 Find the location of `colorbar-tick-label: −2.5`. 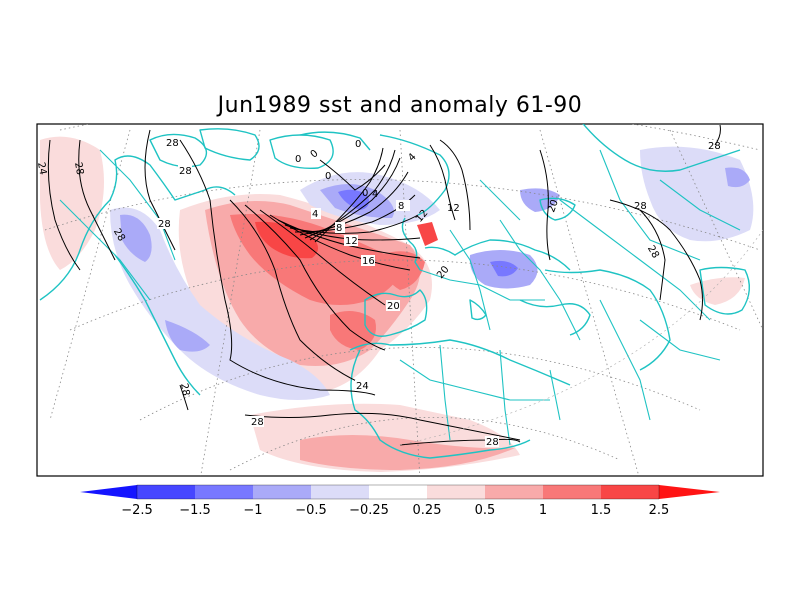

colorbar-tick-label: −2.5 is located at coordinates (137, 510).